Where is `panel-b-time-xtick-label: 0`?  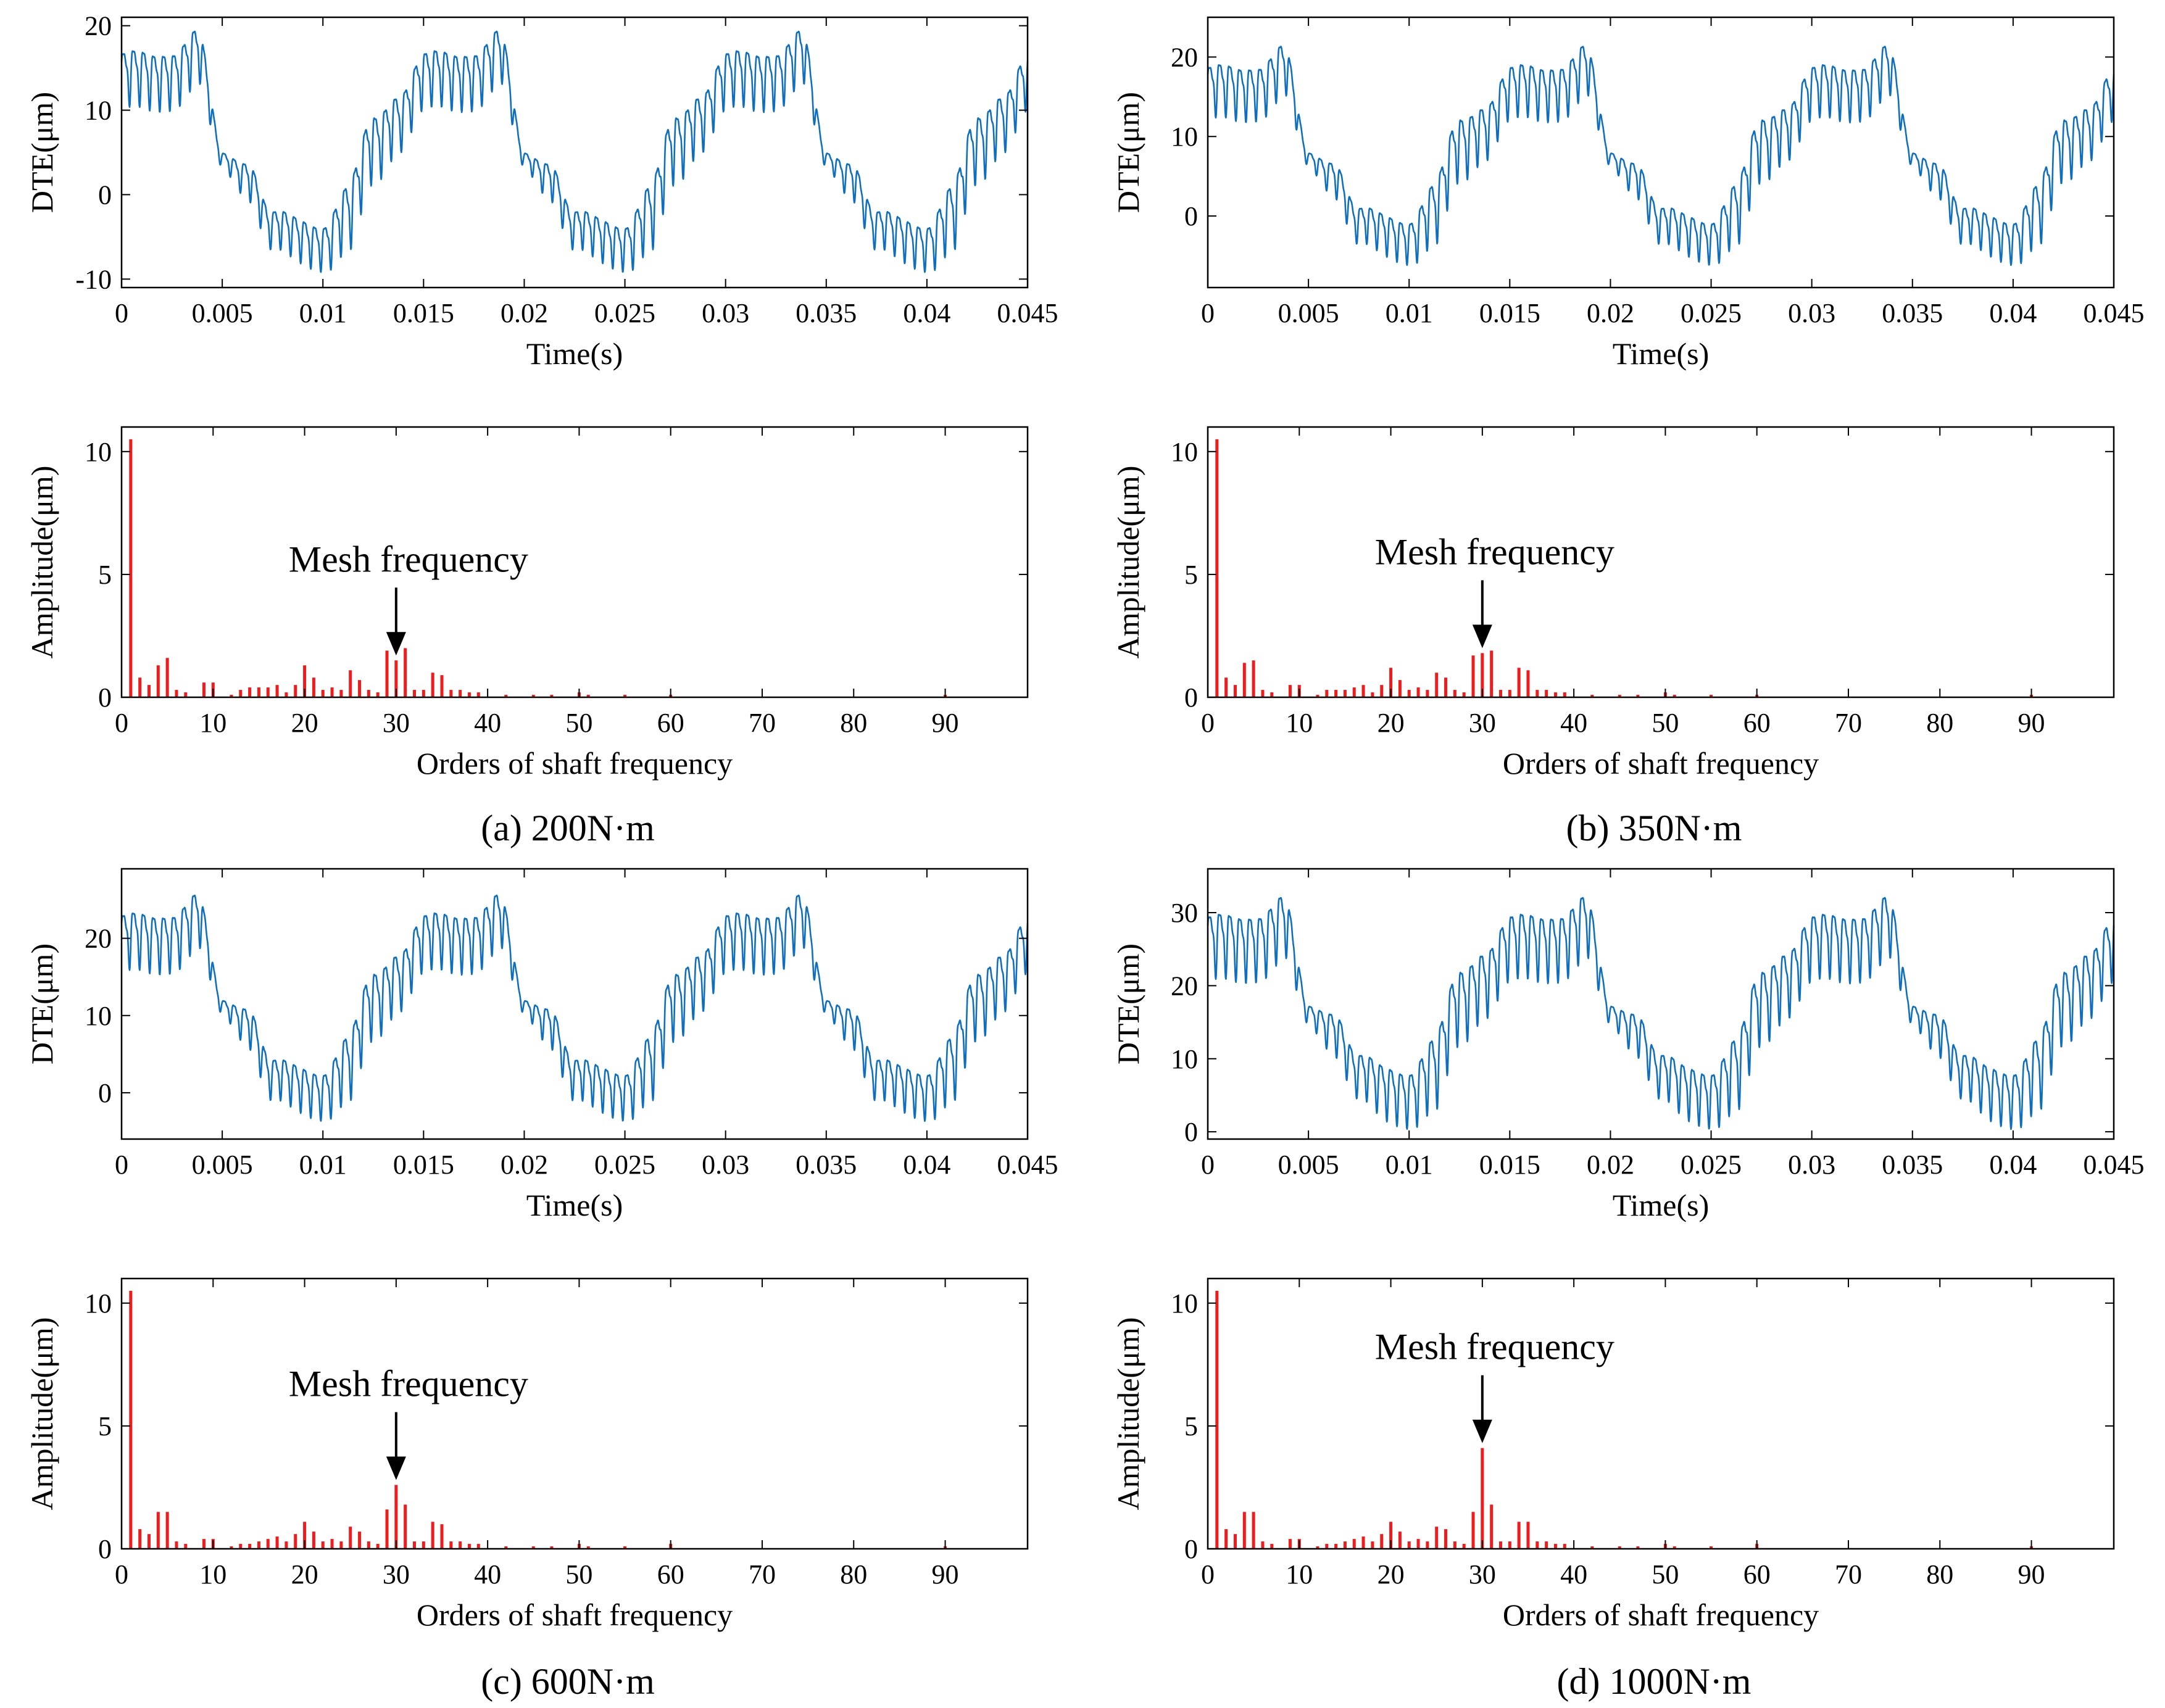 panel-b-time-xtick-label: 0 is located at coordinates (1208, 313).